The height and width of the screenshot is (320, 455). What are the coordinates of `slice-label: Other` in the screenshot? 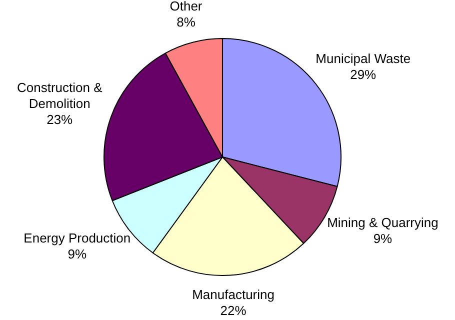 It's located at (186, 7).